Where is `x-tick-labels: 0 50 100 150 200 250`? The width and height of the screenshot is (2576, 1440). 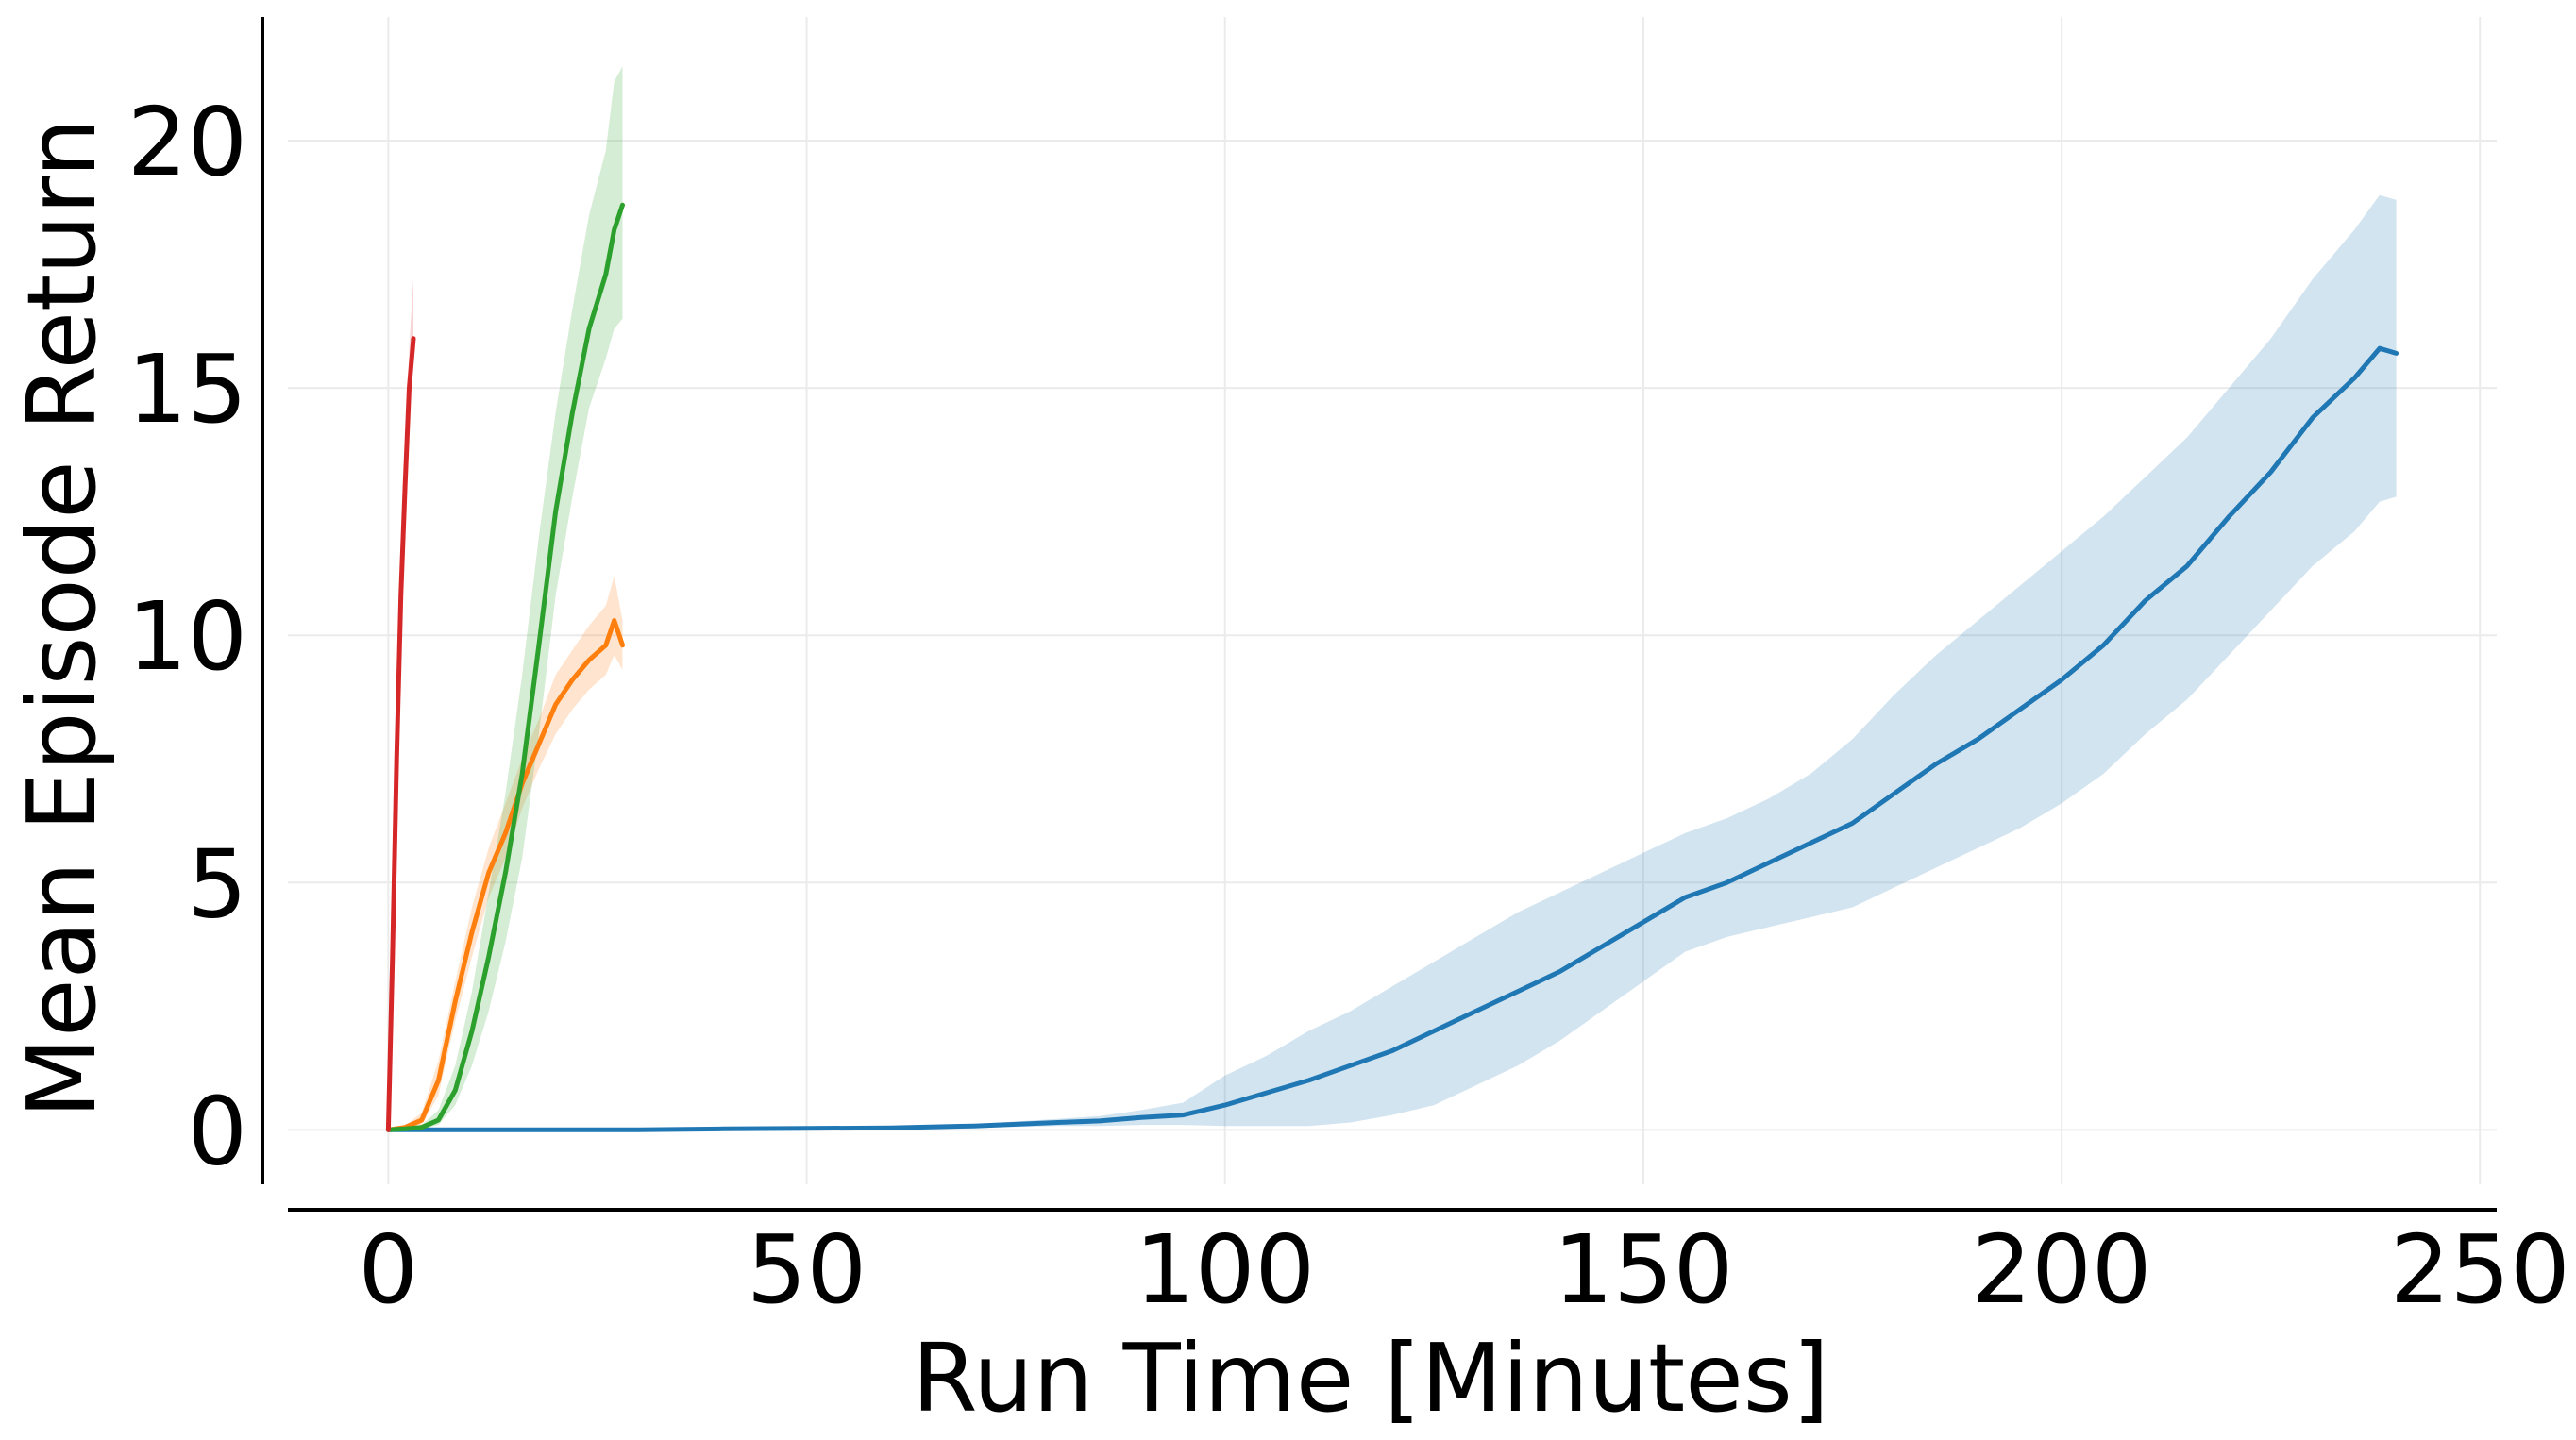
x-tick-labels: 0 50 100 150 200 250 is located at coordinates (1465, 1269).